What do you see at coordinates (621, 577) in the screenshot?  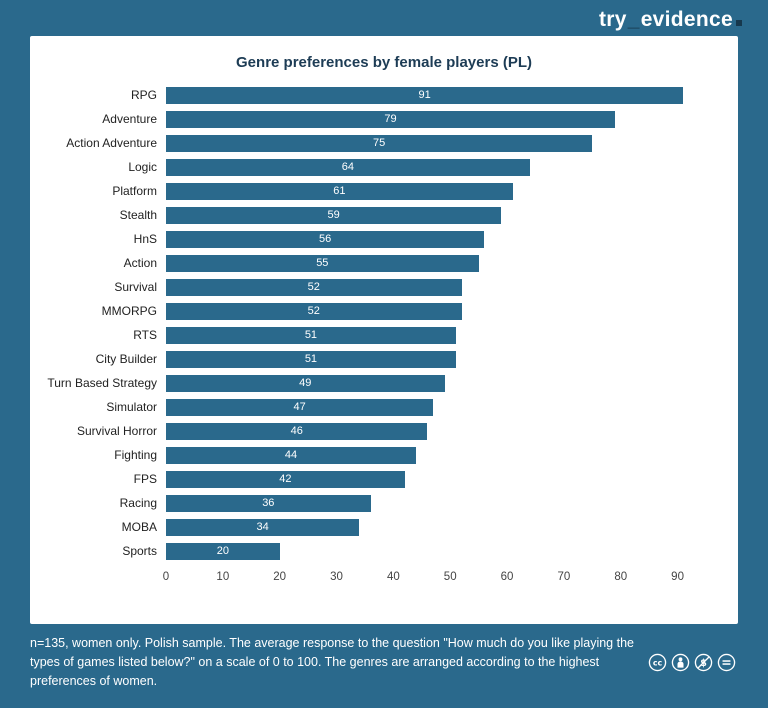 I see `x-tick-label: 80` at bounding box center [621, 577].